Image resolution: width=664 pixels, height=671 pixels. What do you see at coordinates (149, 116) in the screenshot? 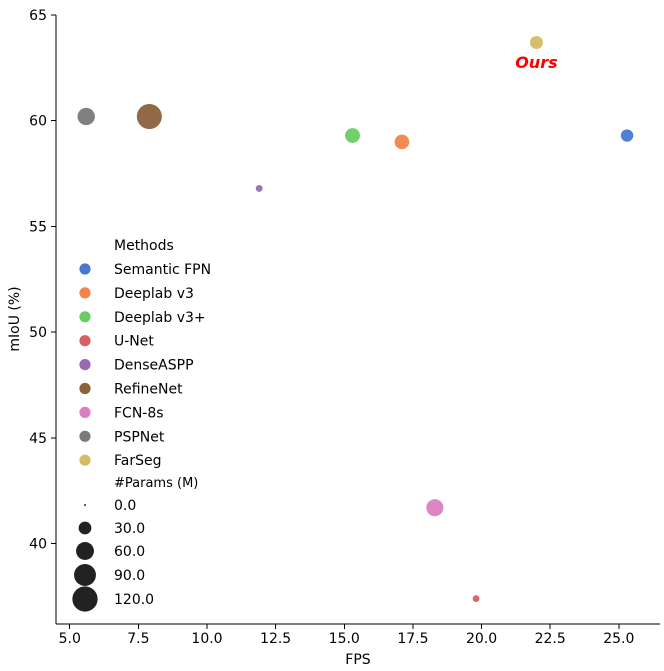
I see `data-point-refinenet` at bounding box center [149, 116].